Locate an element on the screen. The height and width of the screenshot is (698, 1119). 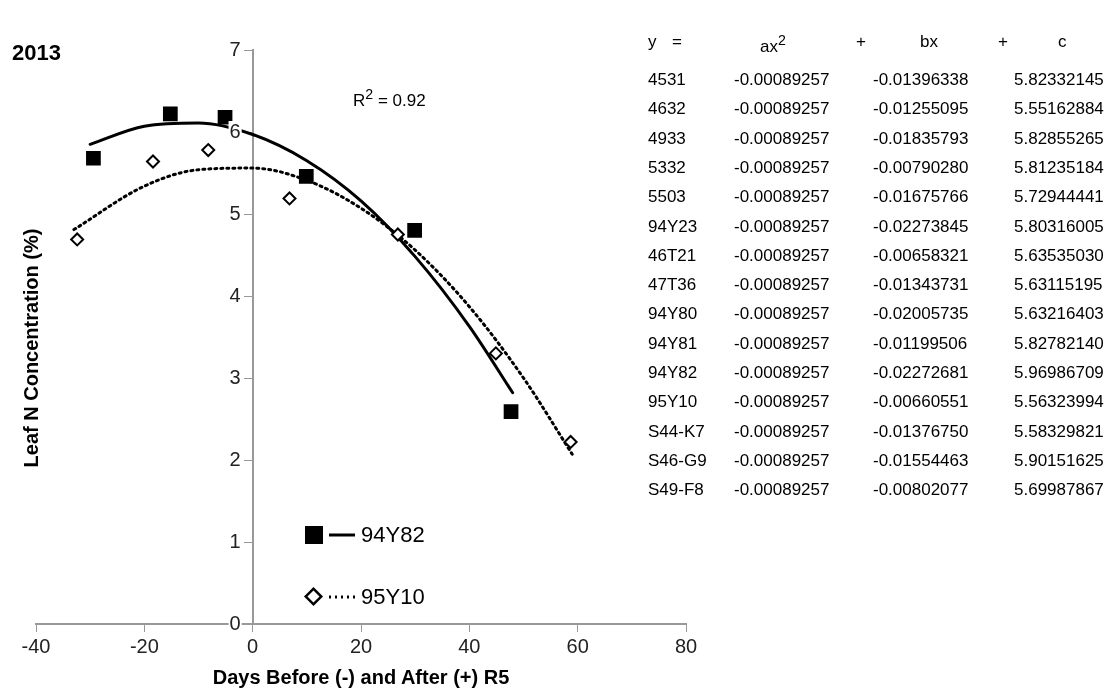
x-tick-label: -20 is located at coordinates (144, 645).